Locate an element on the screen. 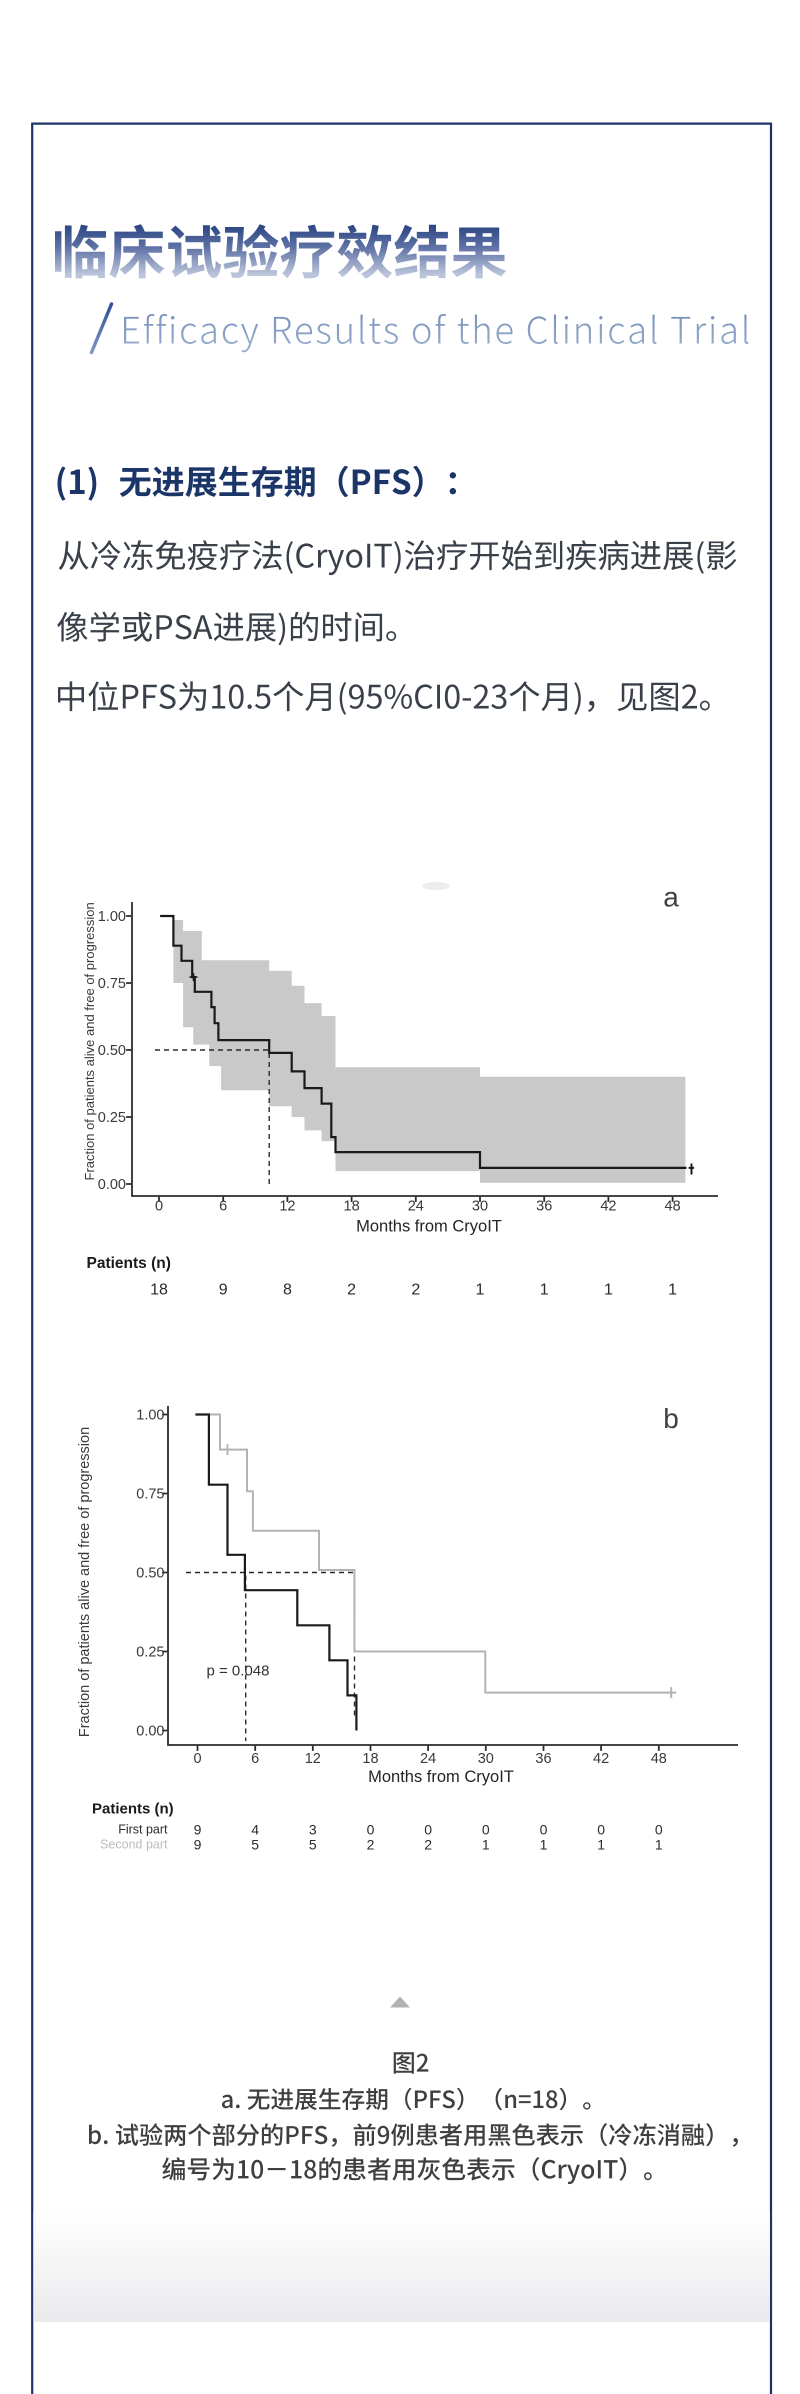  svg-text: p = 0.048 is located at coordinates (238, 1671).